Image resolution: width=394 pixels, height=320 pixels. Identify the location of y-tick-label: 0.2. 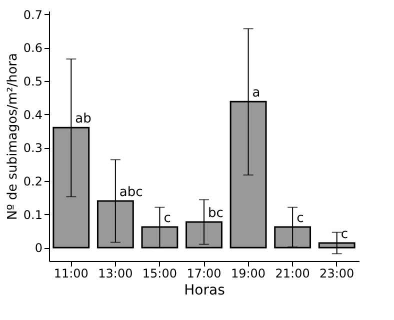
(32, 181).